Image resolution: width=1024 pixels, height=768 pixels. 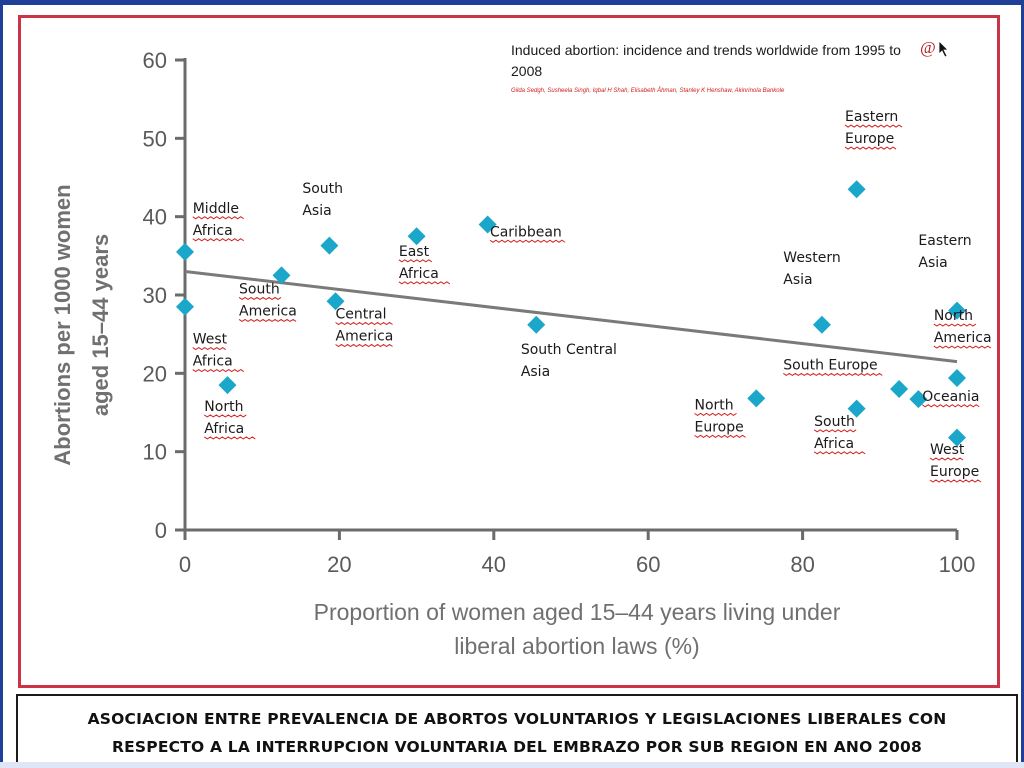 I want to click on x-tick-label: 0, so click(x=185, y=564).